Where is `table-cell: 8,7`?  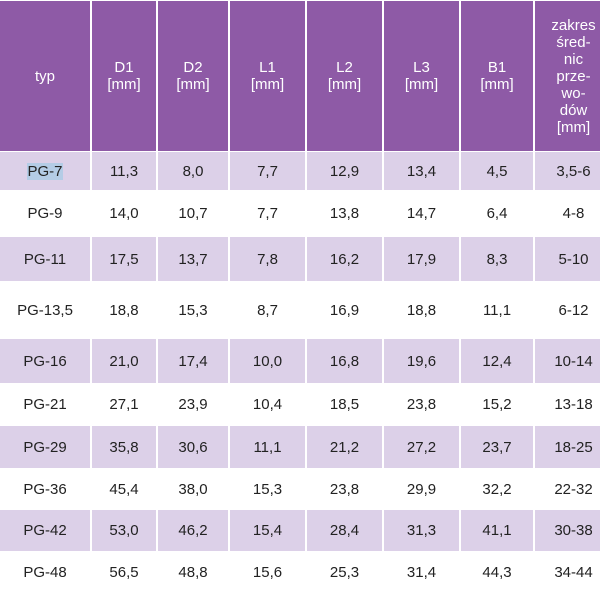 table-cell: 8,7 is located at coordinates (267, 310).